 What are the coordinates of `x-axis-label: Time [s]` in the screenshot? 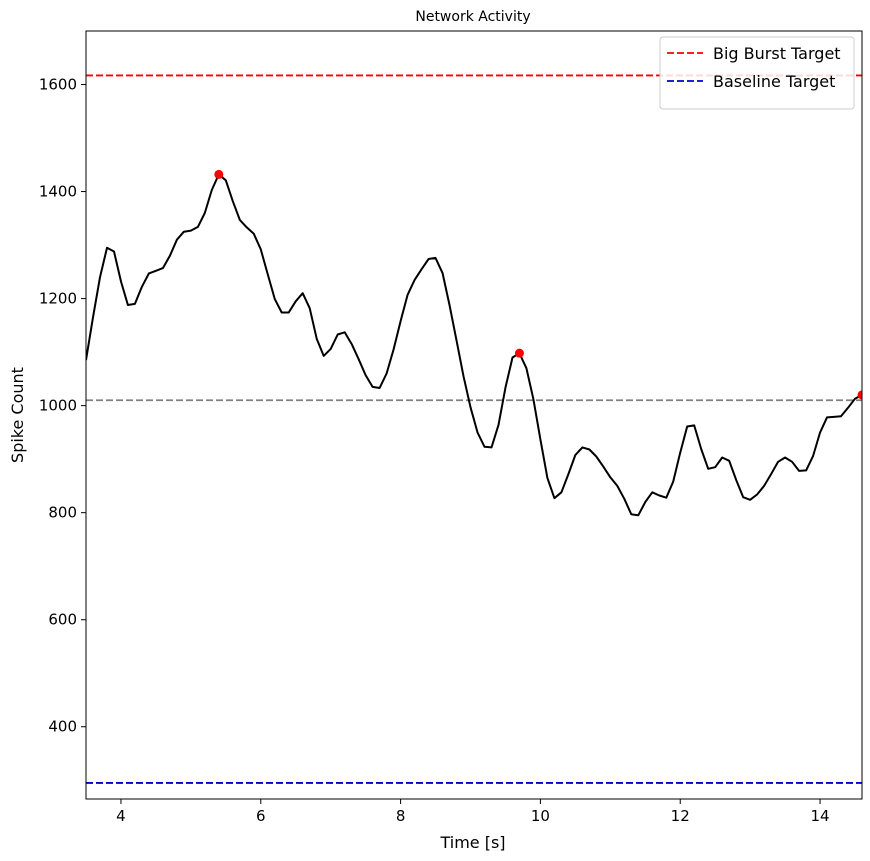 It's located at (472, 842).